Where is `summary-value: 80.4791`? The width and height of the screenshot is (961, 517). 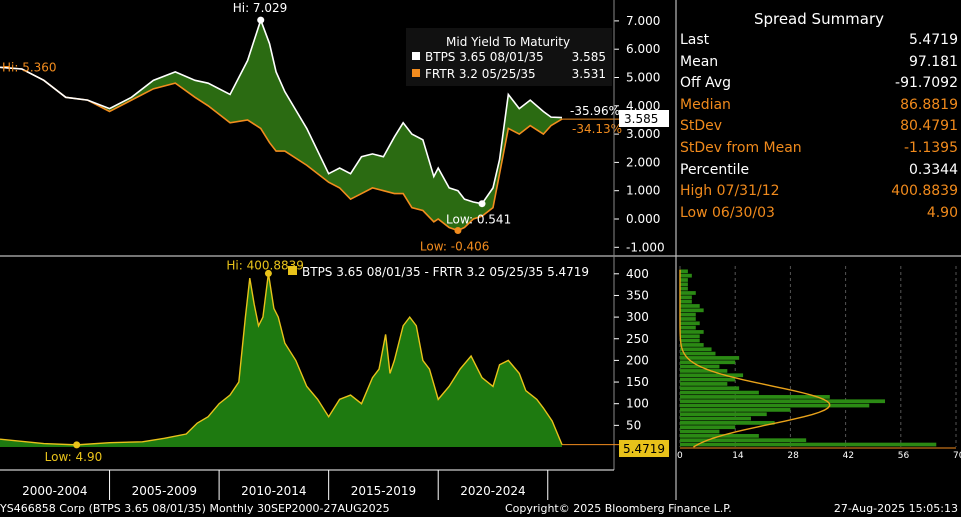 summary-value: 80.4791 is located at coordinates (929, 126).